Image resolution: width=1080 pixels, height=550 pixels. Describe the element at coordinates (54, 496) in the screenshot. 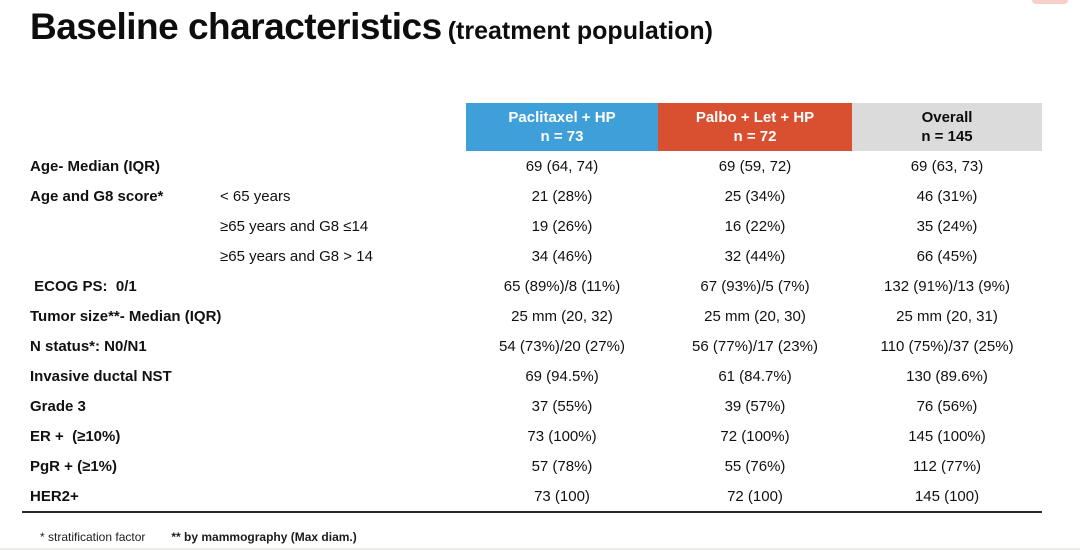

I see `row-label: HER2+` at that location.